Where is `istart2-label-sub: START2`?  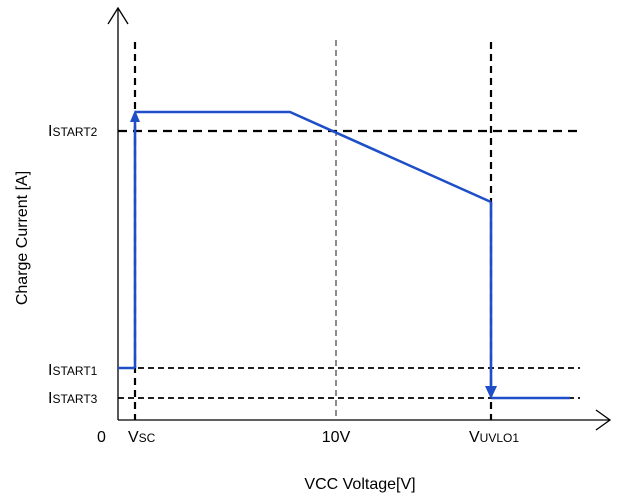
istart2-label-sub: START2 is located at coordinates (74, 132).